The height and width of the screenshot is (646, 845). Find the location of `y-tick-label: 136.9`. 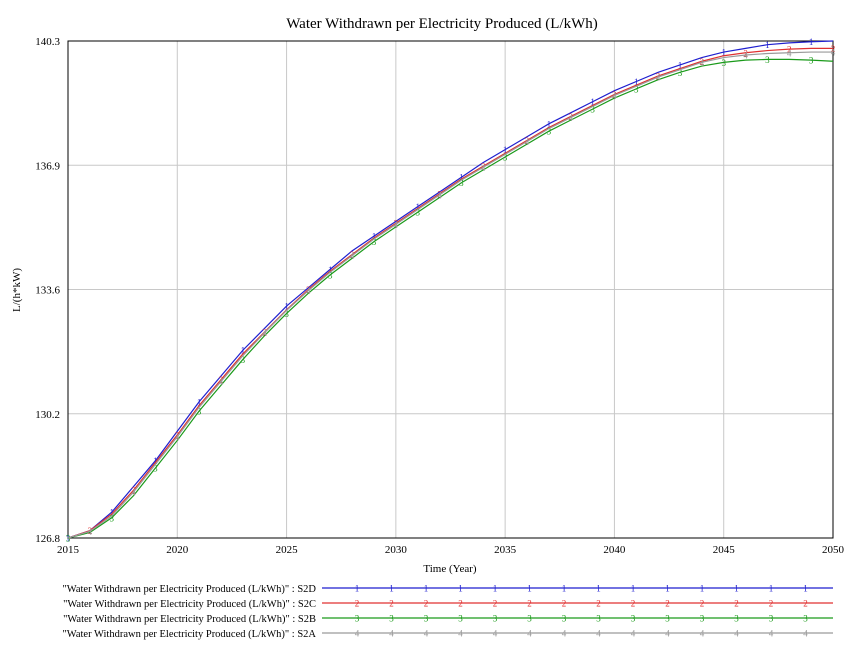

y-tick-label: 136.9 is located at coordinates (47, 166).